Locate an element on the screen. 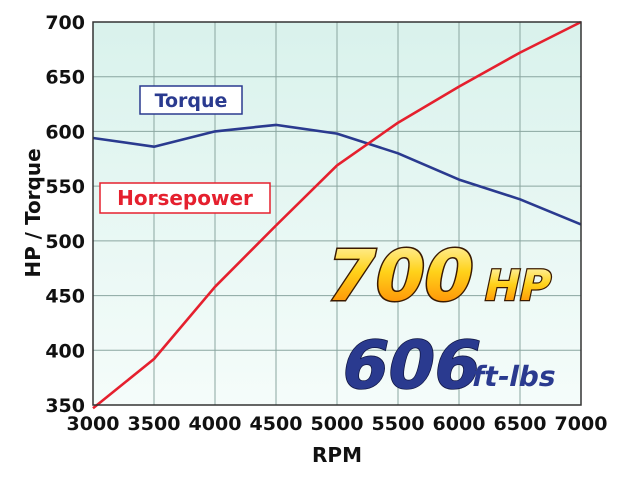 This screenshot has height=478, width=628. headline-tq-value: 606 is located at coordinates (412, 365).